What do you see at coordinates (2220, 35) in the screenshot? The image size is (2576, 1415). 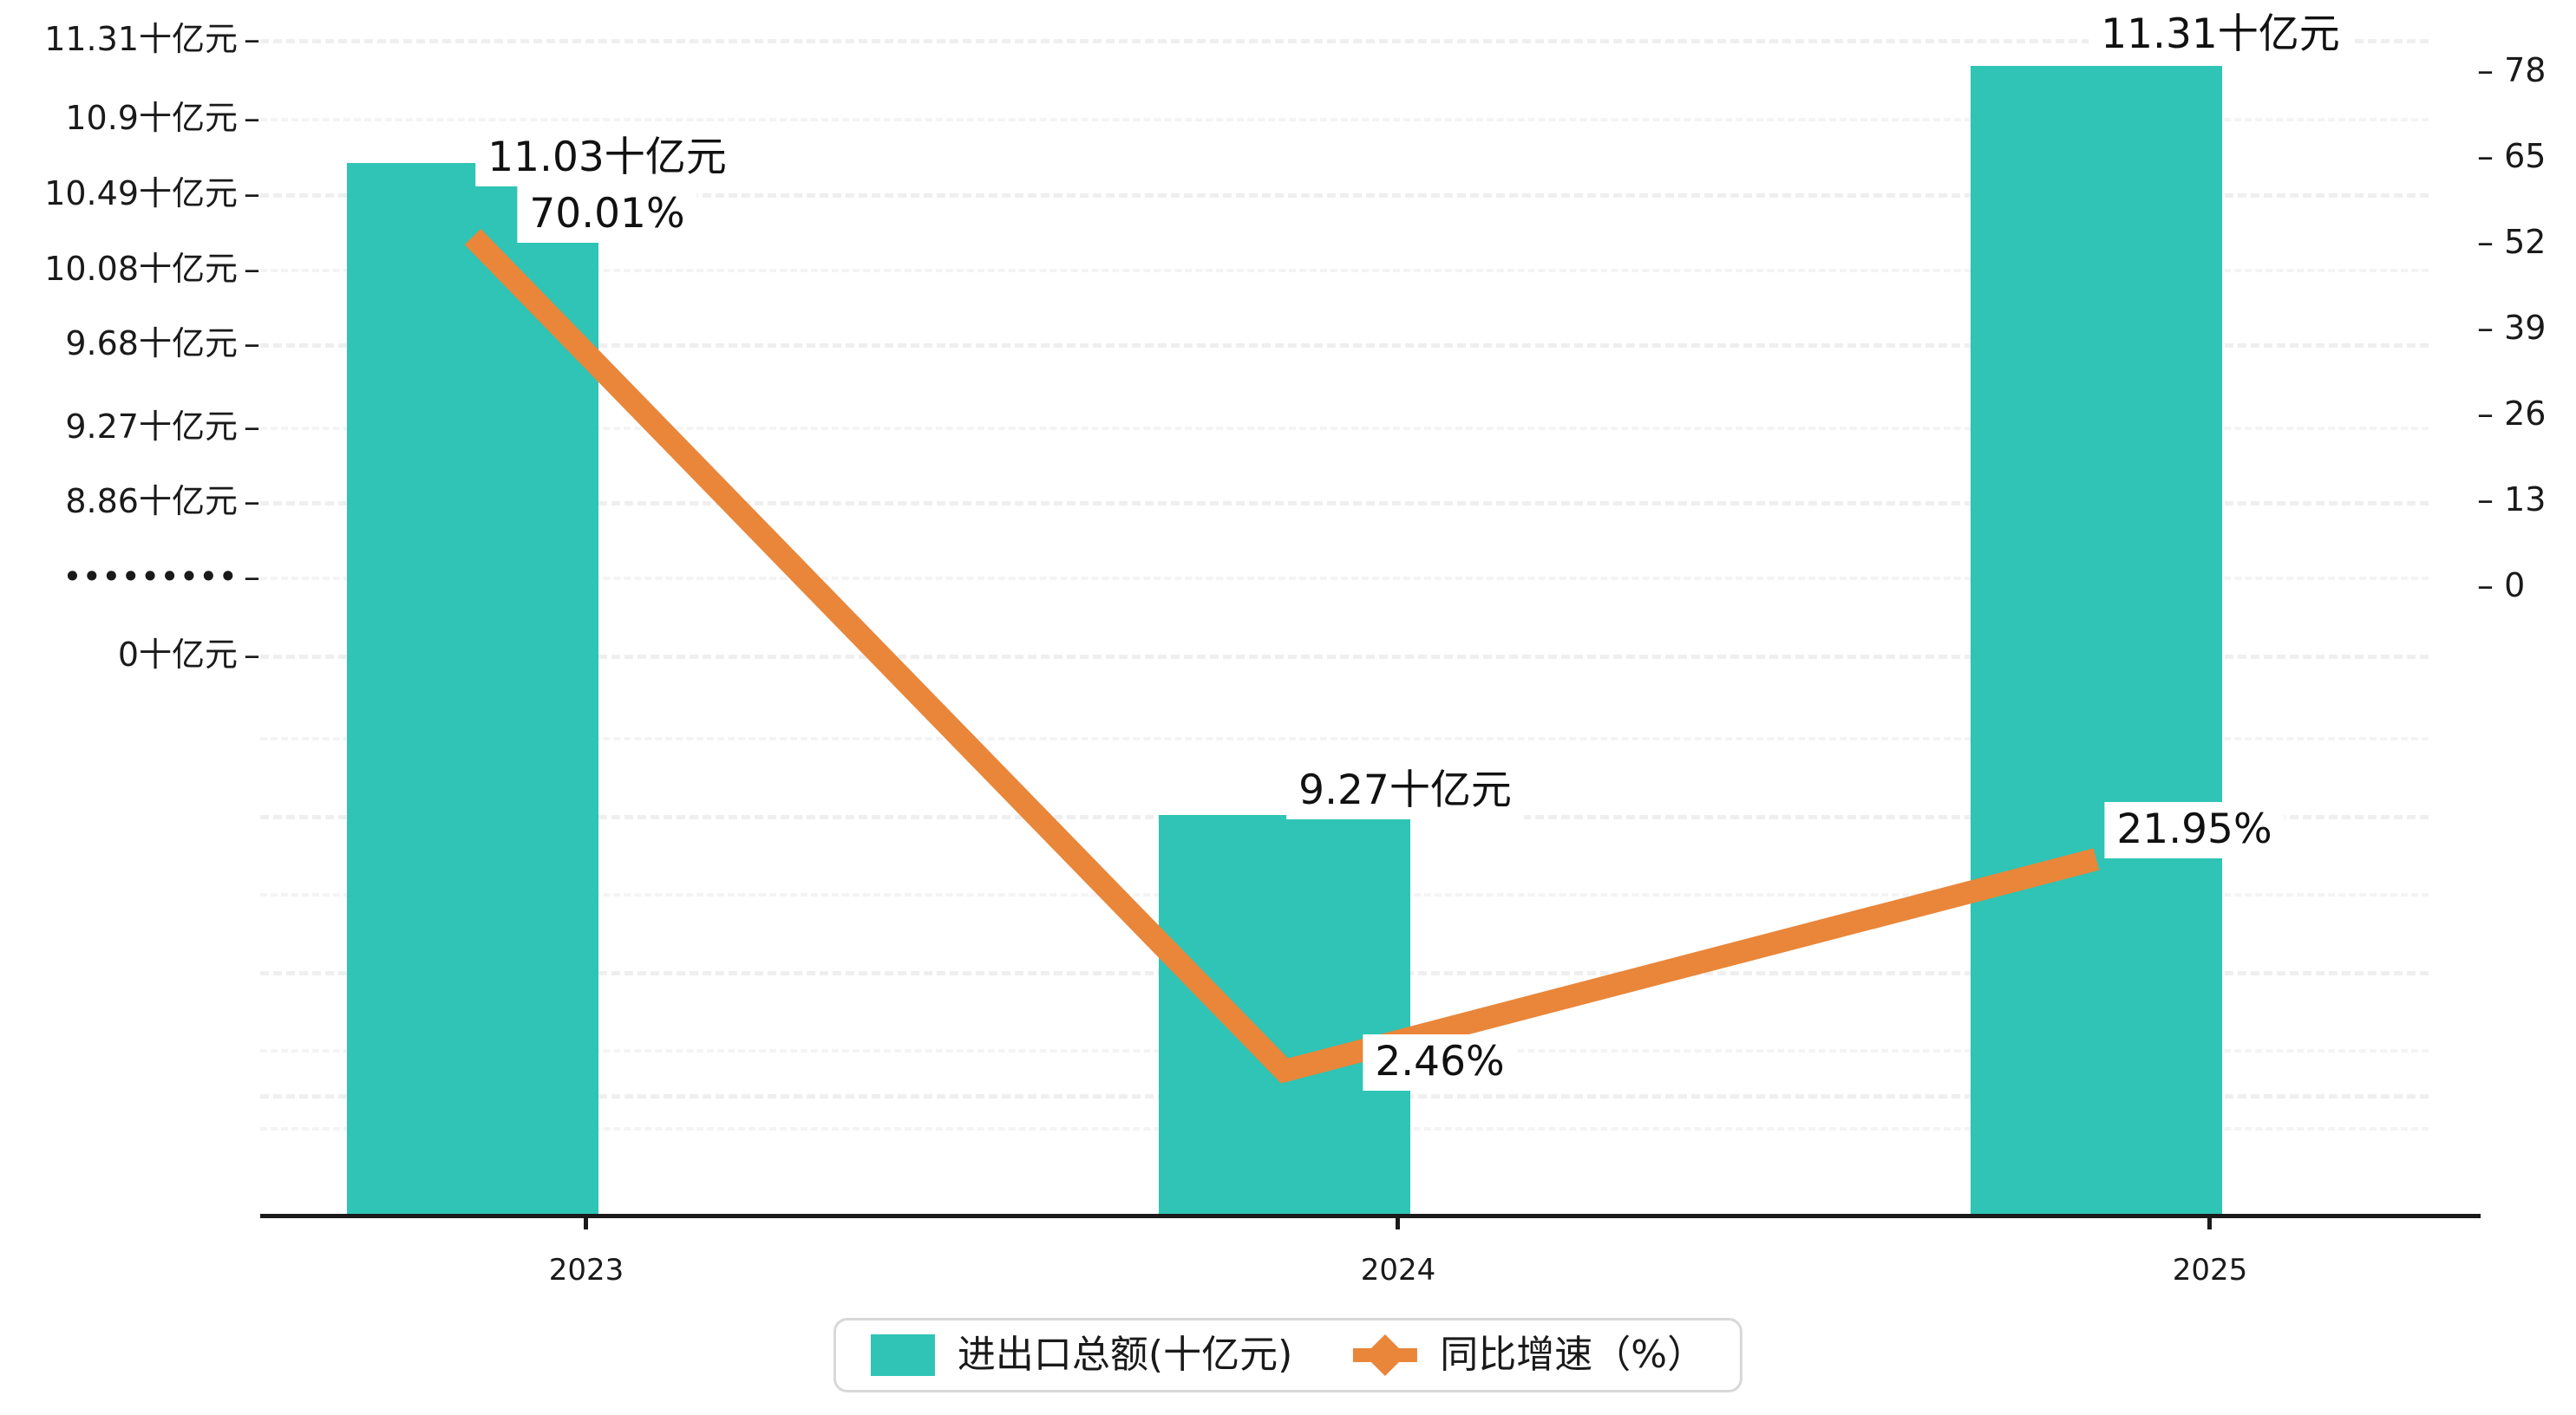 I see `bar-value-label-2025: 11.31十亿元` at bounding box center [2220, 35].